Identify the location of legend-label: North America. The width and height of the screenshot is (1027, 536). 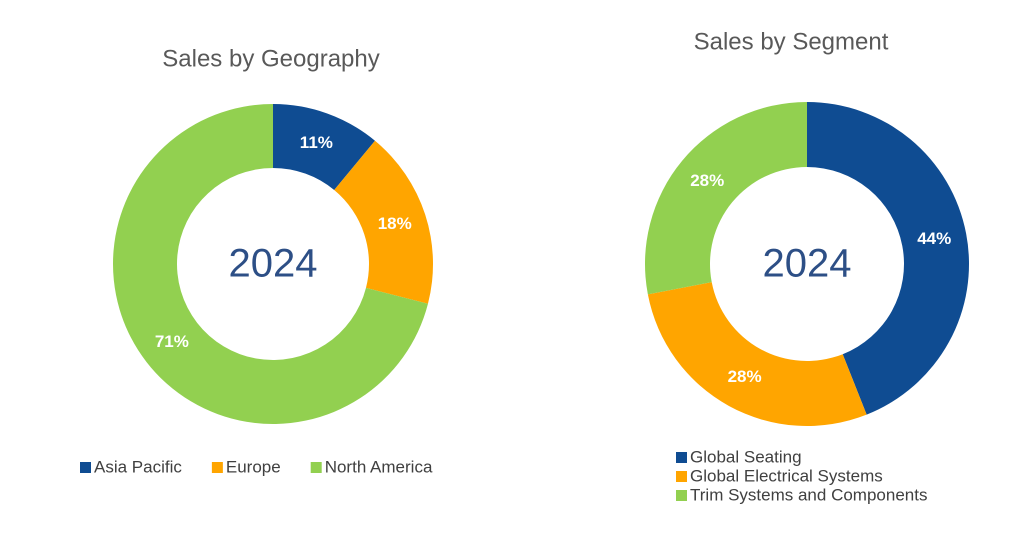
(379, 466).